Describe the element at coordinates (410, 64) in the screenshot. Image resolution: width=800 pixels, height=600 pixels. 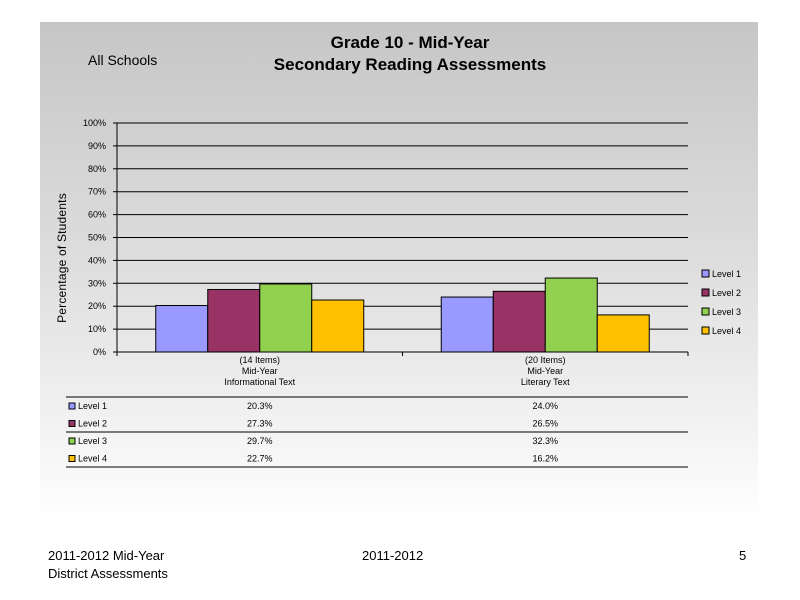
I see `slide-title-line2: Secondary Reading Assessments` at that location.